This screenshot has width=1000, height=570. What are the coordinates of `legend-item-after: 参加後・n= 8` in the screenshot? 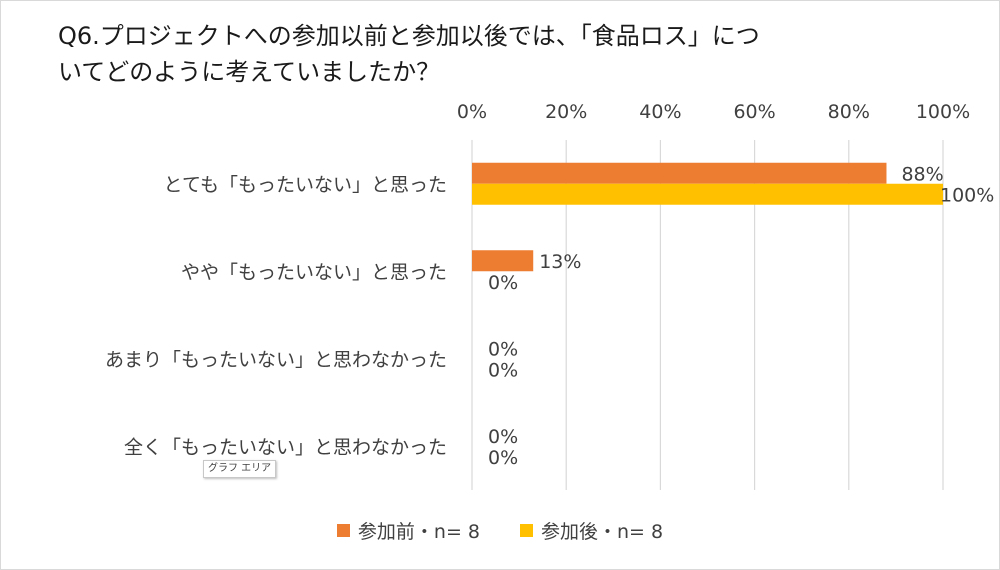 It's located at (591, 530).